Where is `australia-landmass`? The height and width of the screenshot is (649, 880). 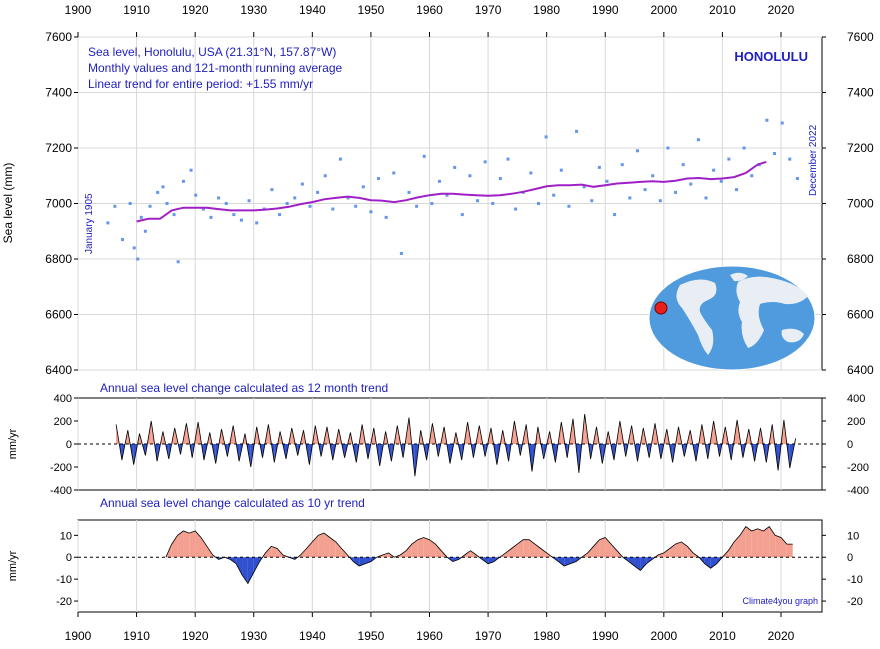 australia-landmass is located at coordinates (792, 335).